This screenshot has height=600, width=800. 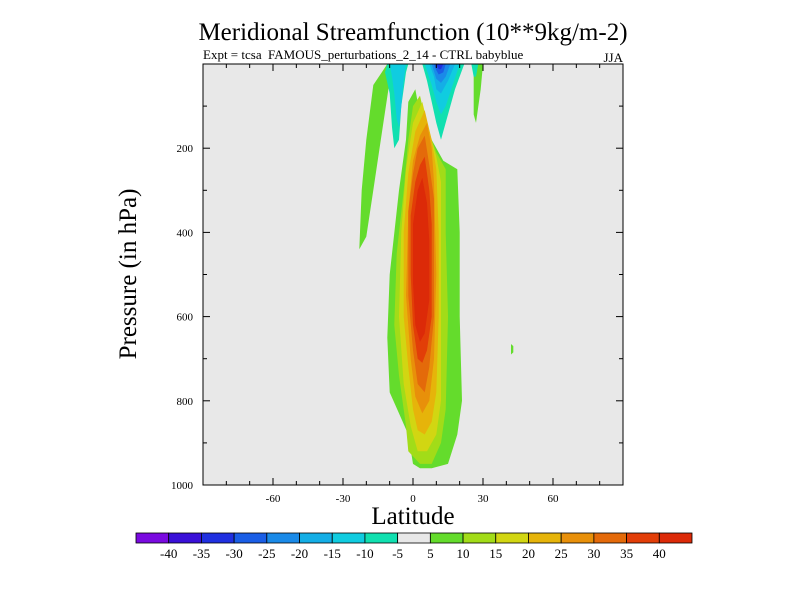 I want to click on colorbar-label: -10, so click(x=364, y=553).